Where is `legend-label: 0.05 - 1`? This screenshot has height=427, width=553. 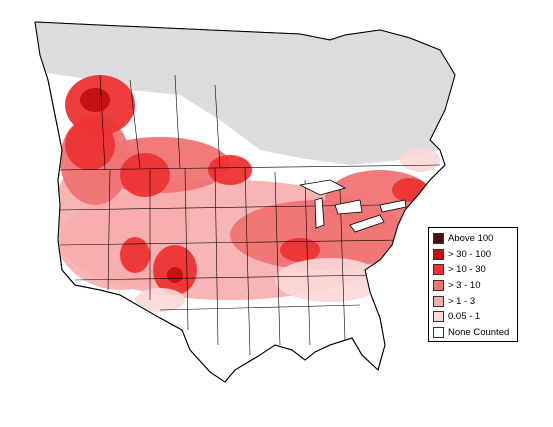 legend-label: 0.05 - 1 is located at coordinates (464, 317).